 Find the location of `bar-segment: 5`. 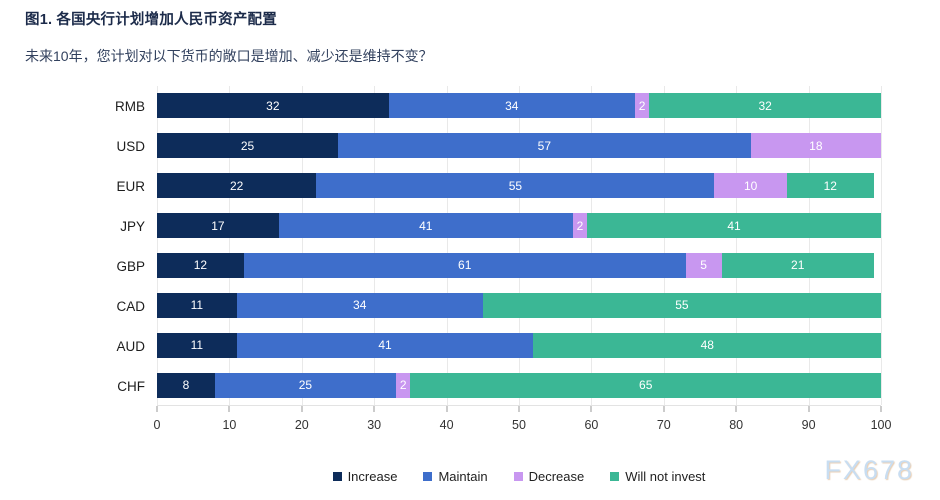

bar-segment: 5 is located at coordinates (703, 265).